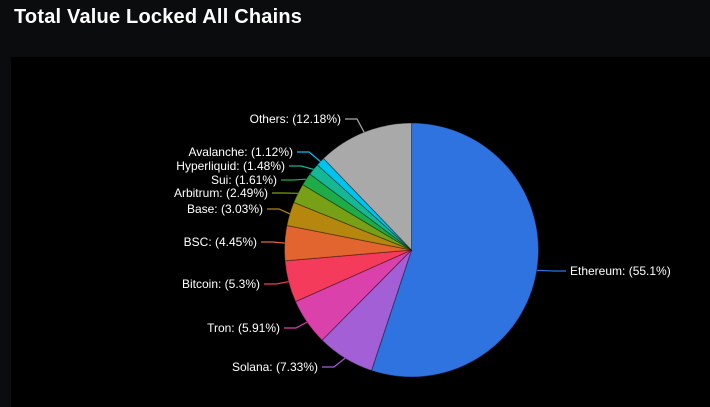 The height and width of the screenshot is (407, 710). Describe the element at coordinates (158, 17) in the screenshot. I see `page-title: Total Value Locked All Chains` at that location.